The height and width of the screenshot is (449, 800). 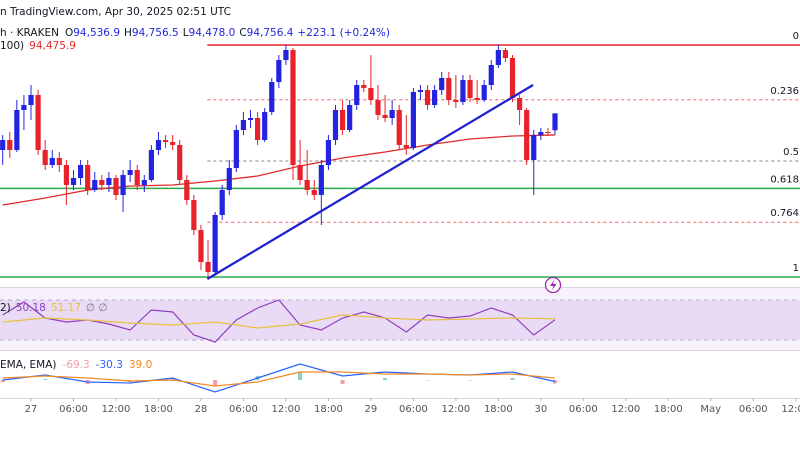 What do you see at coordinates (155, 33) in the screenshot?
I see `ohlc-value: 94,756.5` at bounding box center [155, 33].